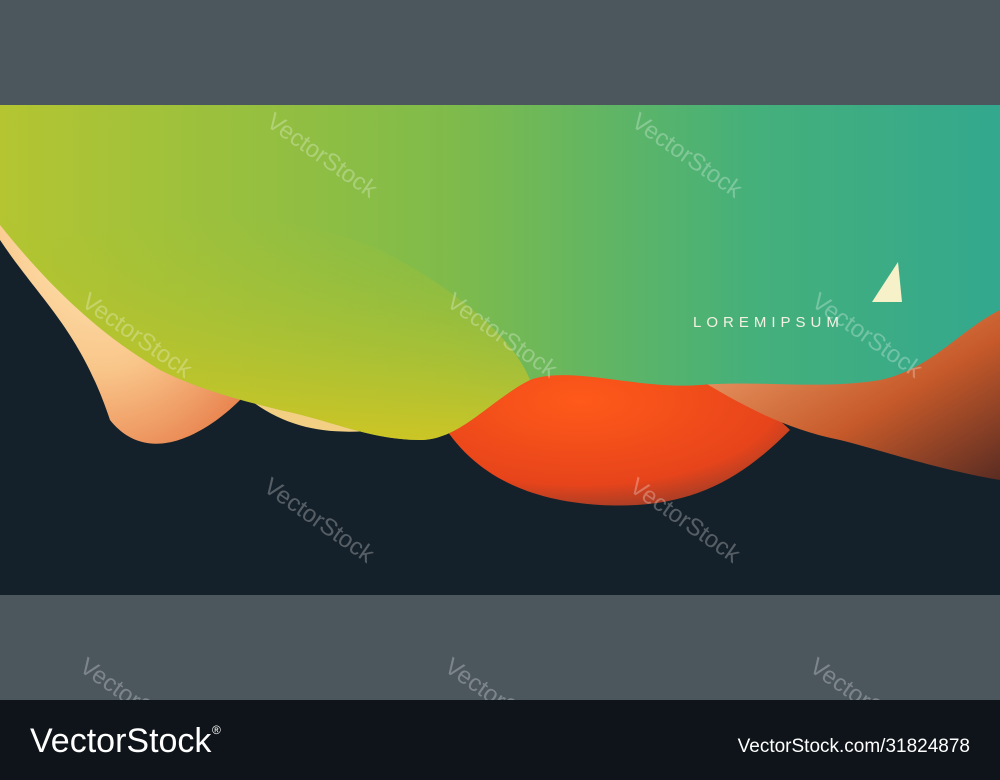  What do you see at coordinates (500, 740) in the screenshot?
I see `footer-bar` at bounding box center [500, 740].